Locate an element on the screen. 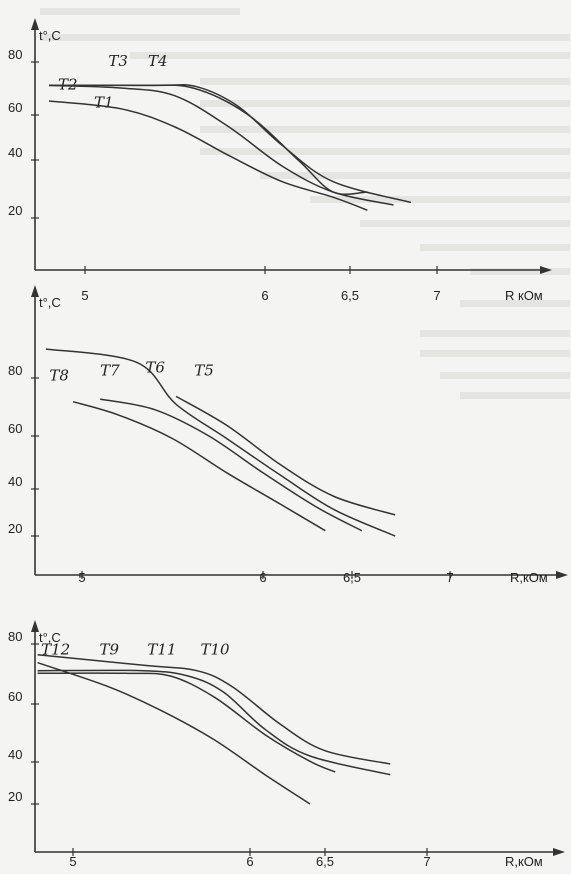 The width and height of the screenshot is (571, 874). series-line-t10 is located at coordinates (214, 709).